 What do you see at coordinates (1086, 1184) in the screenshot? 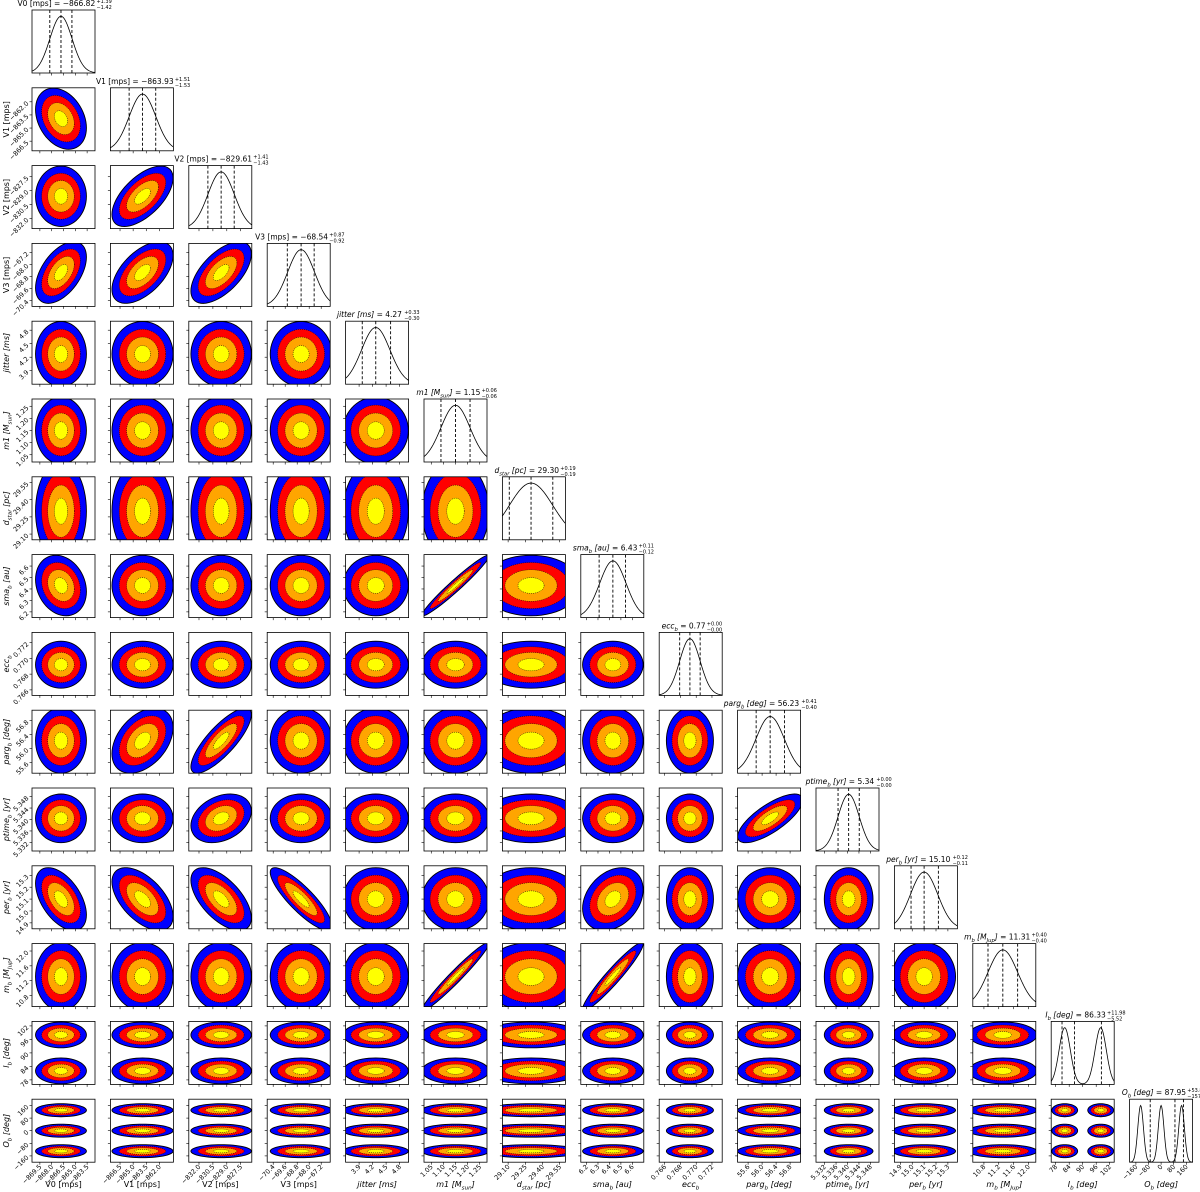
I see `label-part: [deg]` at bounding box center [1086, 1184].